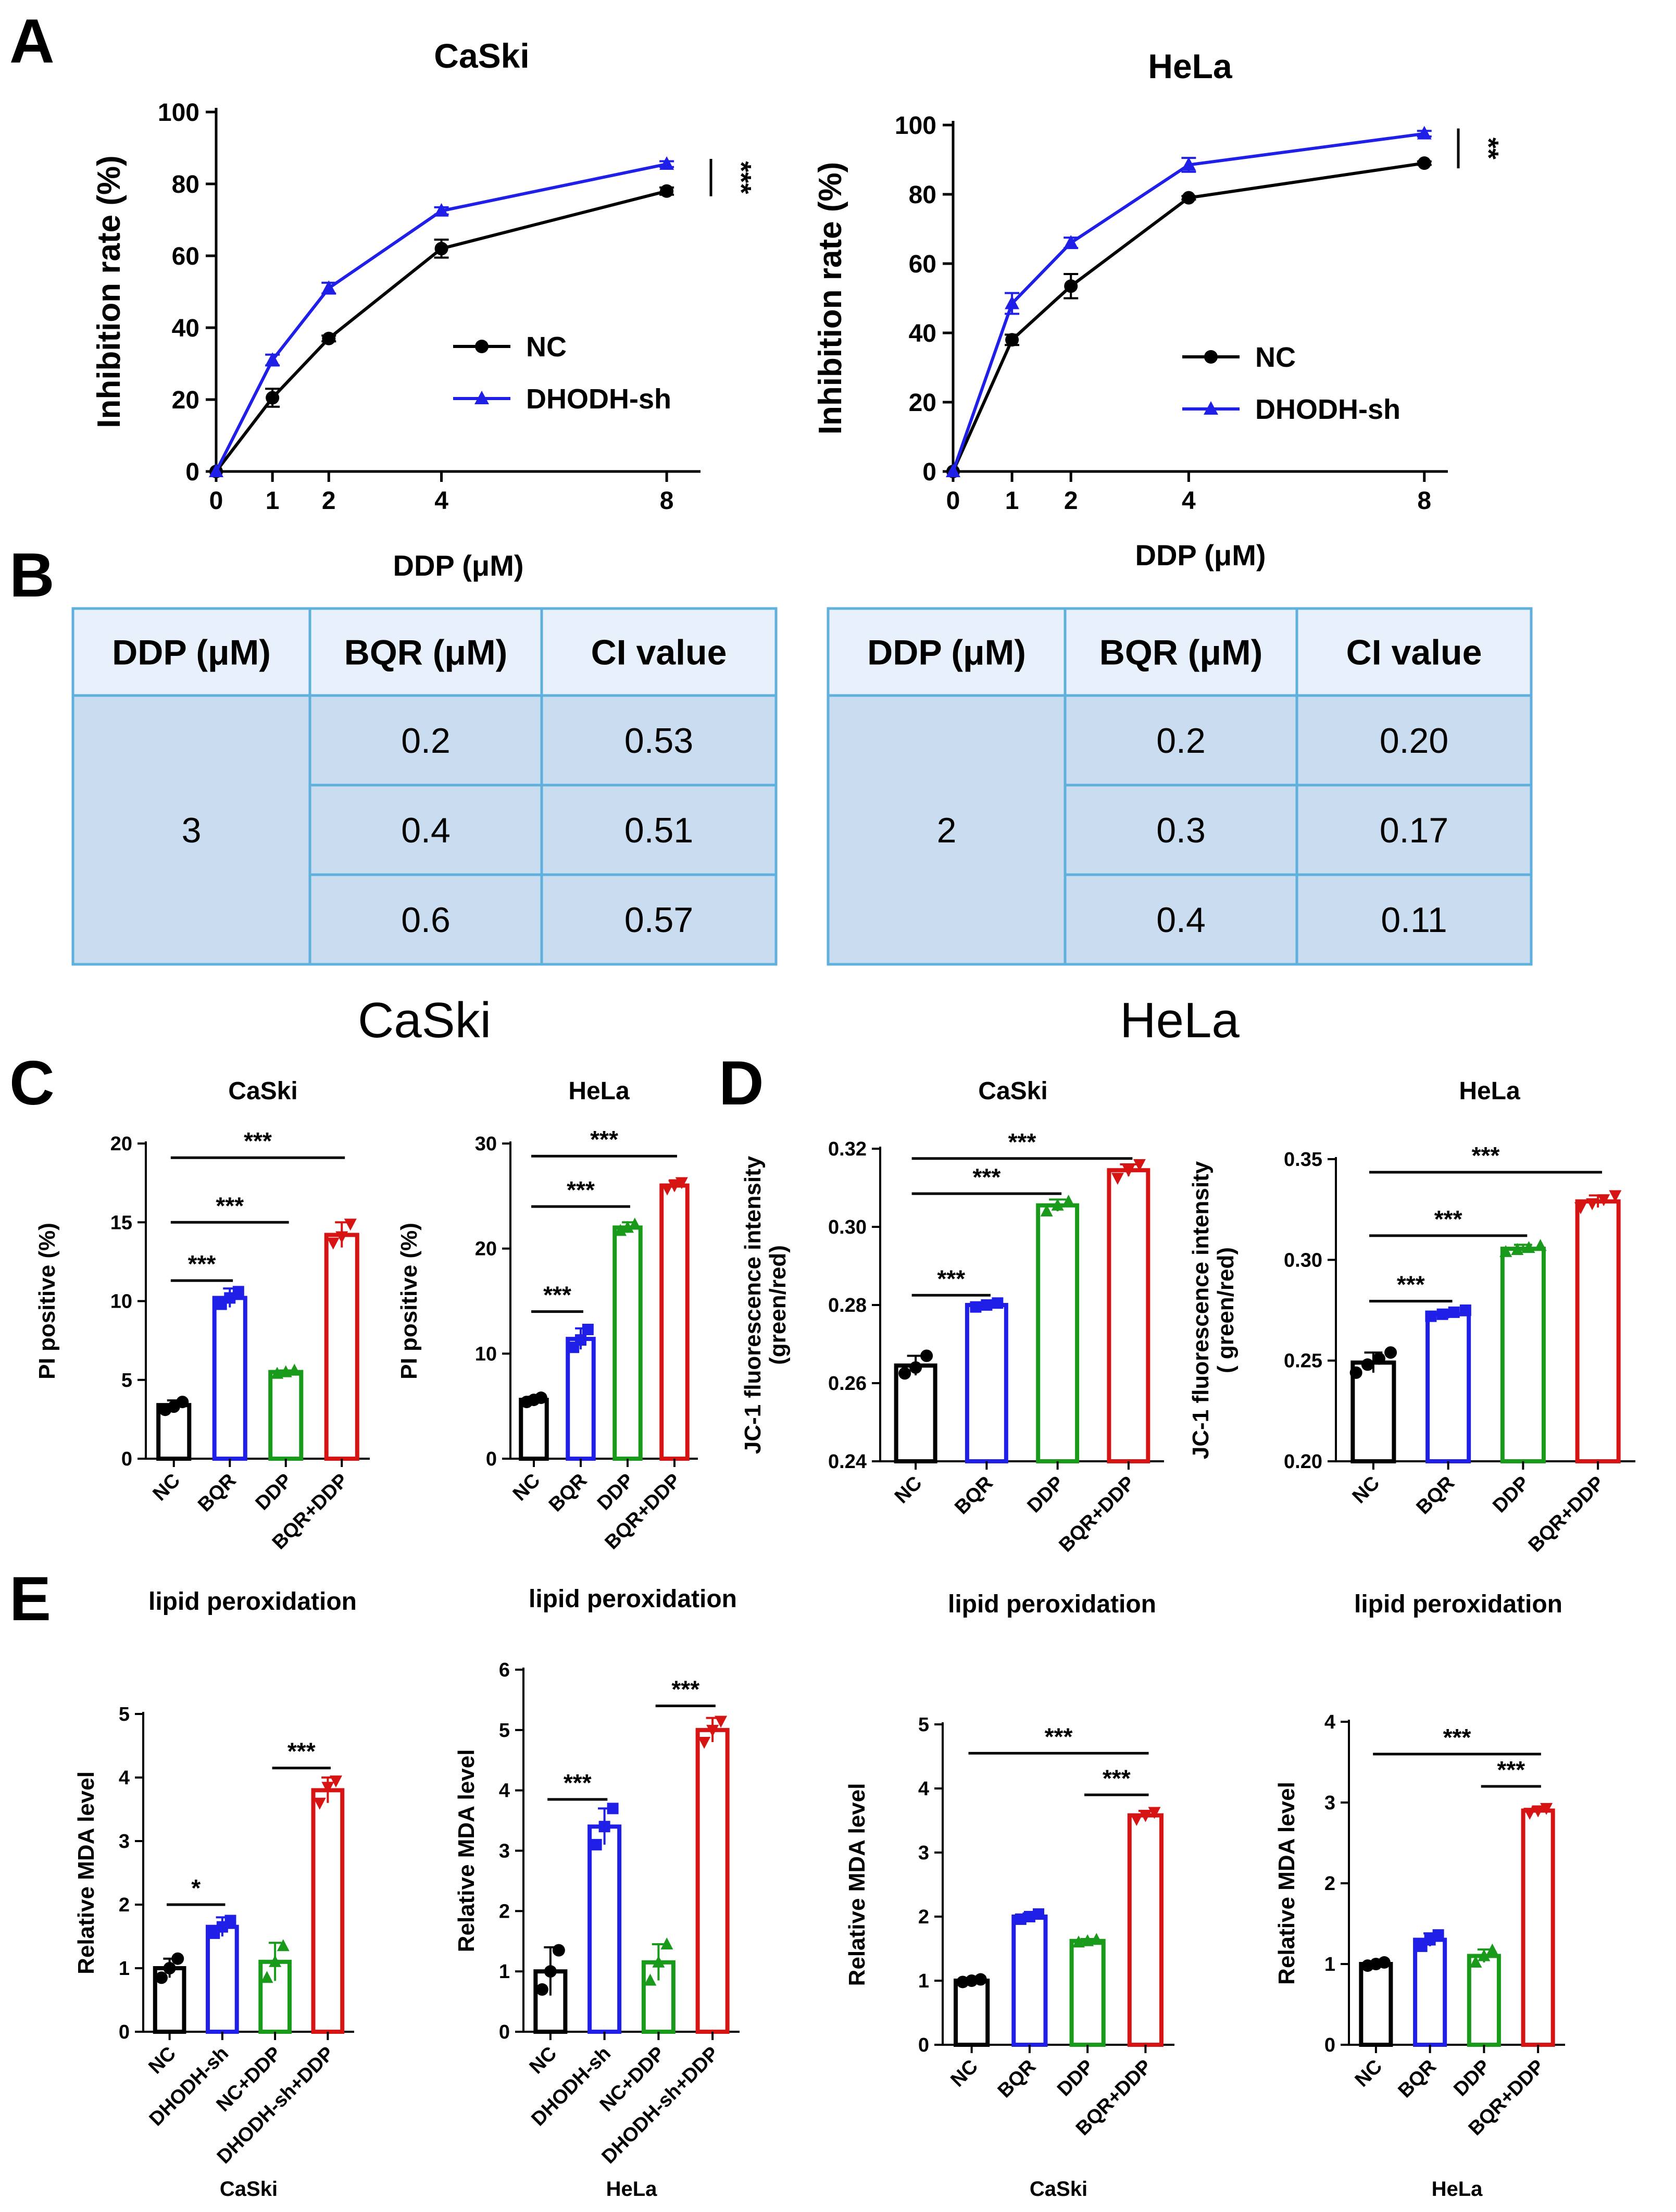 The height and width of the screenshot is (2212, 1676). Describe the element at coordinates (504, 1731) in the screenshot. I see `y-tick-label: 5` at that location.